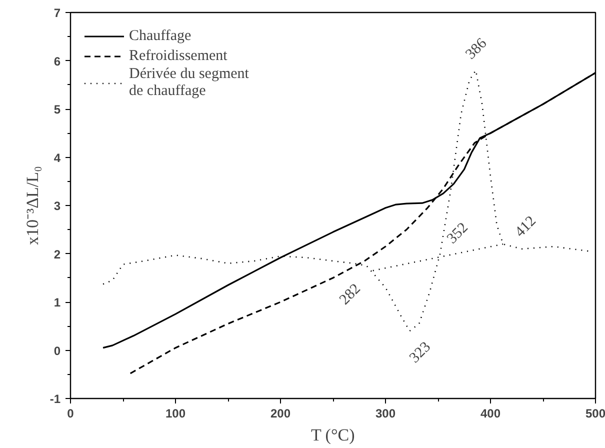 The width and height of the screenshot is (605, 448). I want to click on x-tick-label: 400, so click(490, 413).